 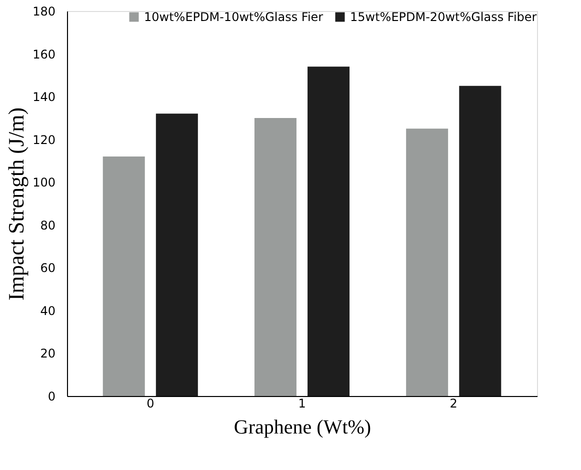 I want to click on legend-label: 10wt%EPDM-10wt%Glass Fier, so click(x=234, y=17).